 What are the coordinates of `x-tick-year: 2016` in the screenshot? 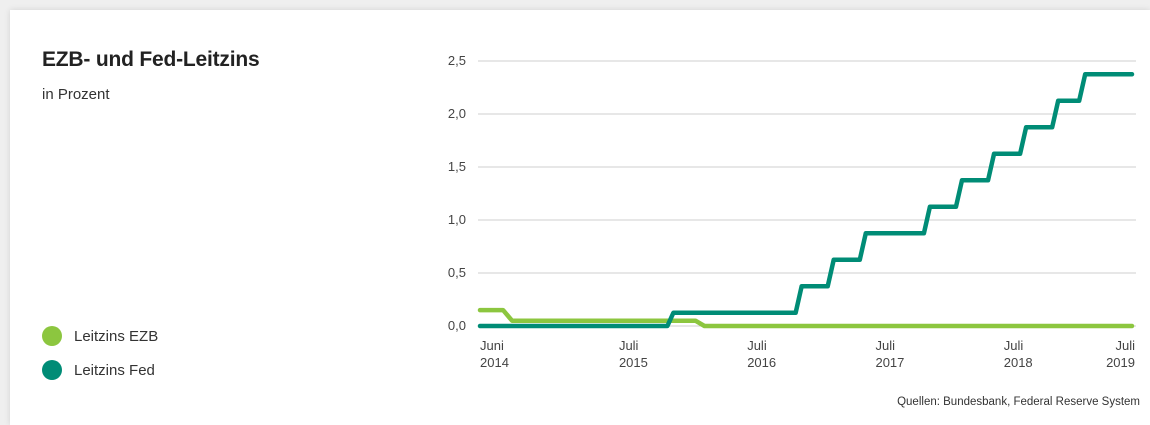 It's located at (761, 362).